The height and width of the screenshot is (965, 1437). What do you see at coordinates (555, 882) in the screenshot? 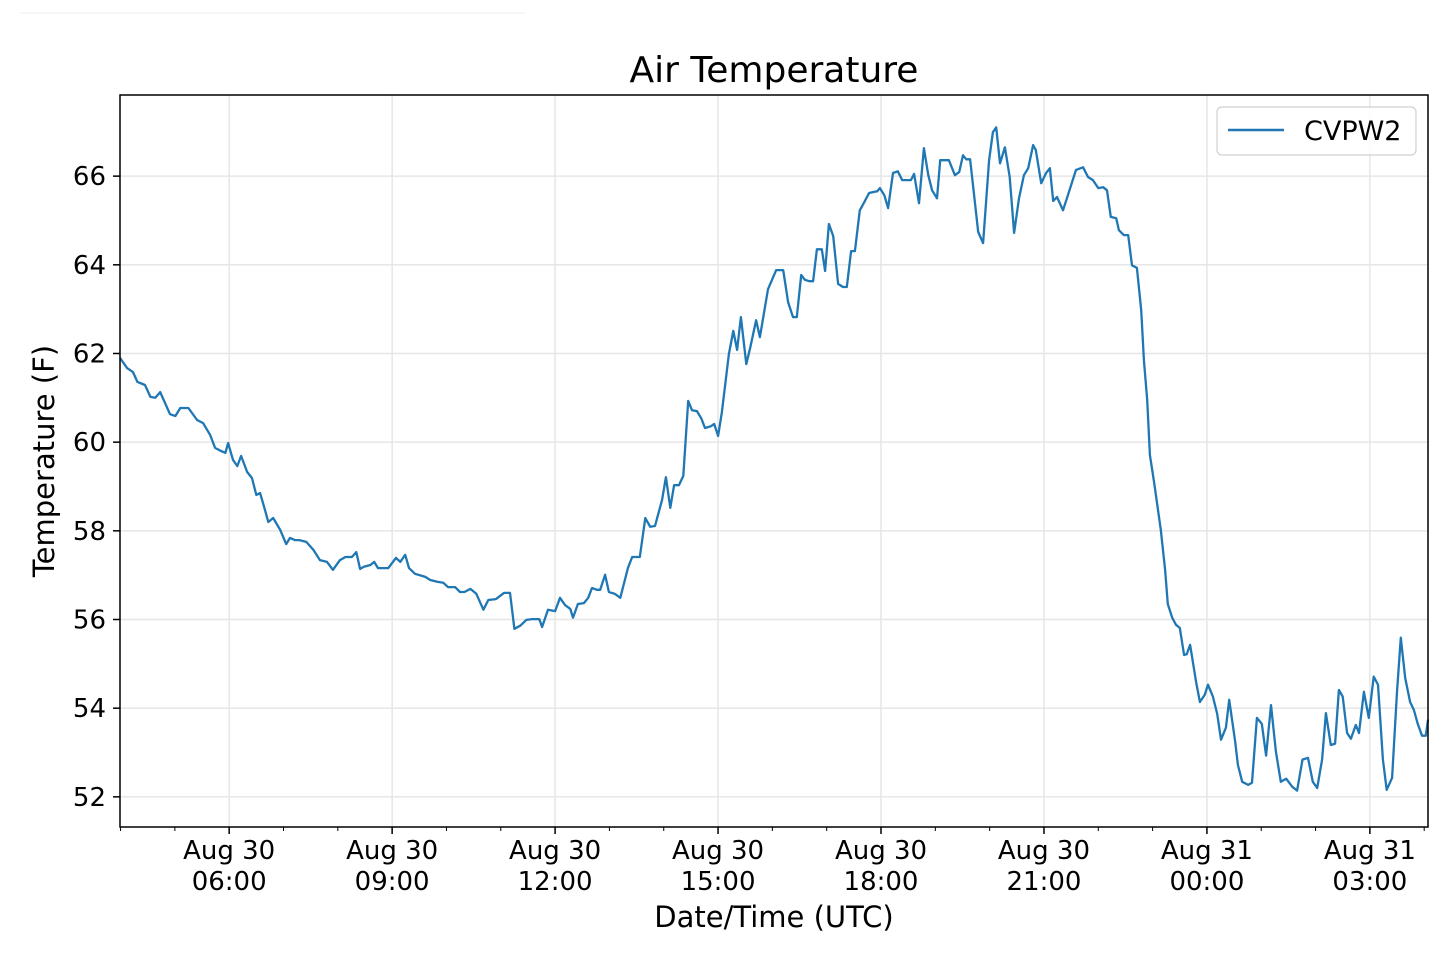
I see `x-tick-label-time: 12:00` at bounding box center [555, 882].